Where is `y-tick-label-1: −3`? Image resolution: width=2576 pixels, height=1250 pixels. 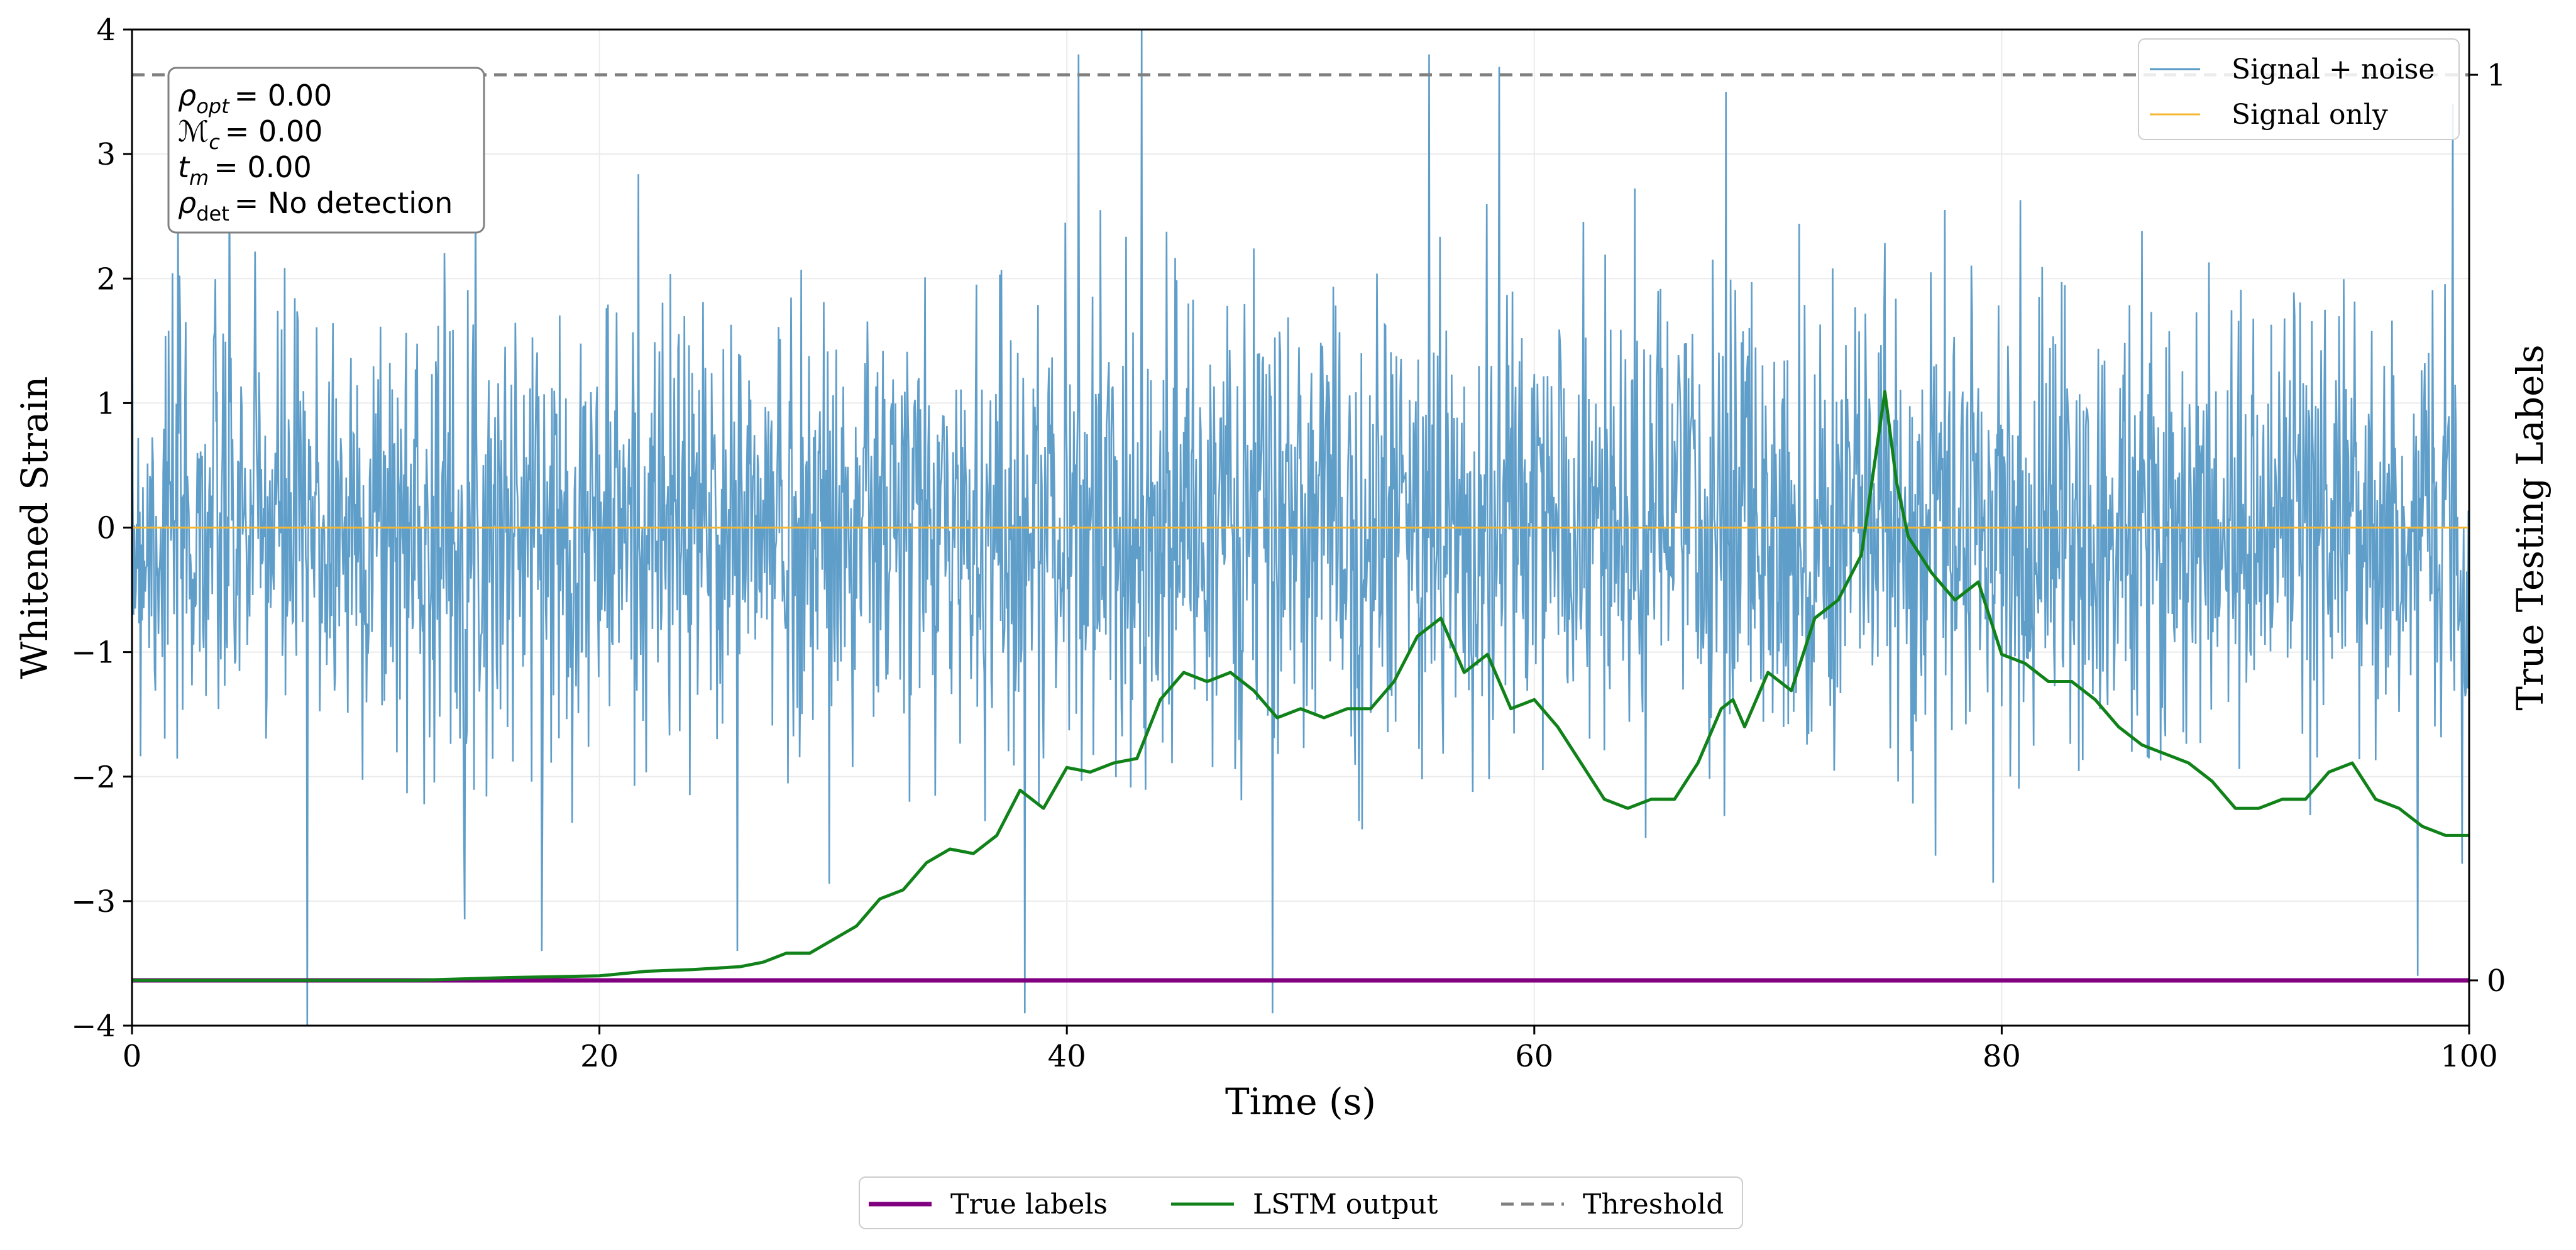
y-tick-label-1: −3 is located at coordinates (93, 901).